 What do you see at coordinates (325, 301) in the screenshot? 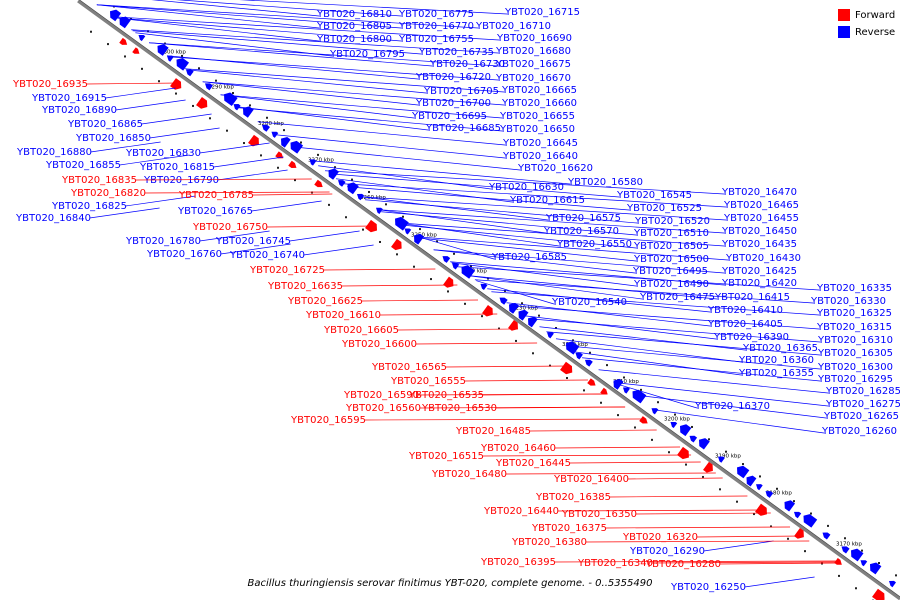
I see `forward-gene-label: YBT020_16625` at bounding box center [325, 301].